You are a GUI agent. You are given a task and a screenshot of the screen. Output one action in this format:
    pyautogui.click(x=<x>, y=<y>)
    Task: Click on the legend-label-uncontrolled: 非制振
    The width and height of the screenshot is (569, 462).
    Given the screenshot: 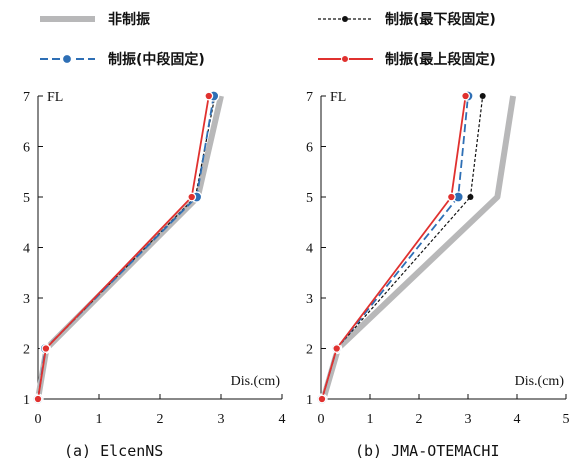 What is the action you would take?
    pyautogui.click(x=129, y=19)
    